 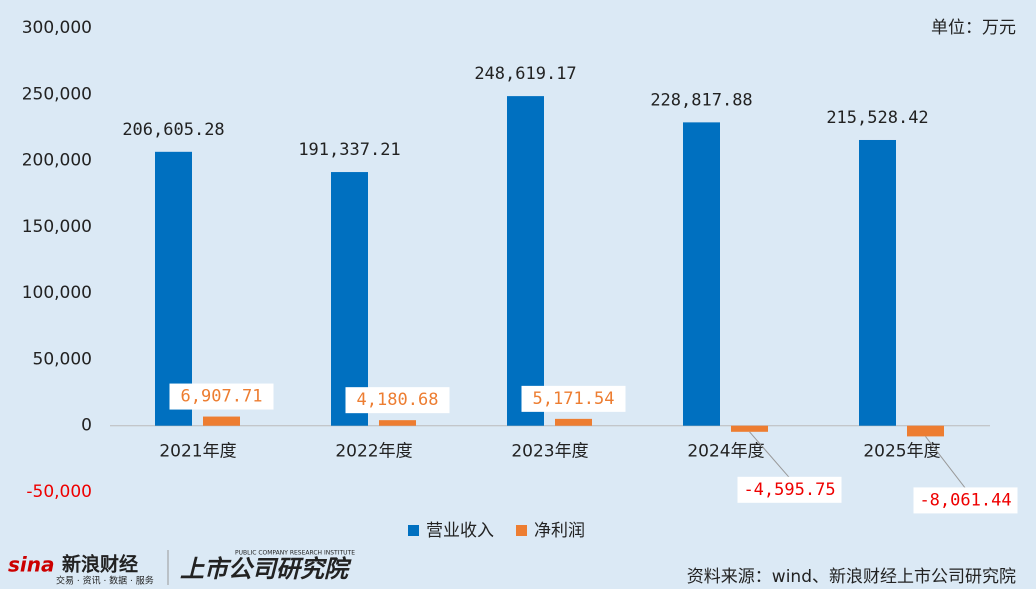 What do you see at coordinates (86, 426) in the screenshot?
I see `y-tick-label: 0` at bounding box center [86, 426].